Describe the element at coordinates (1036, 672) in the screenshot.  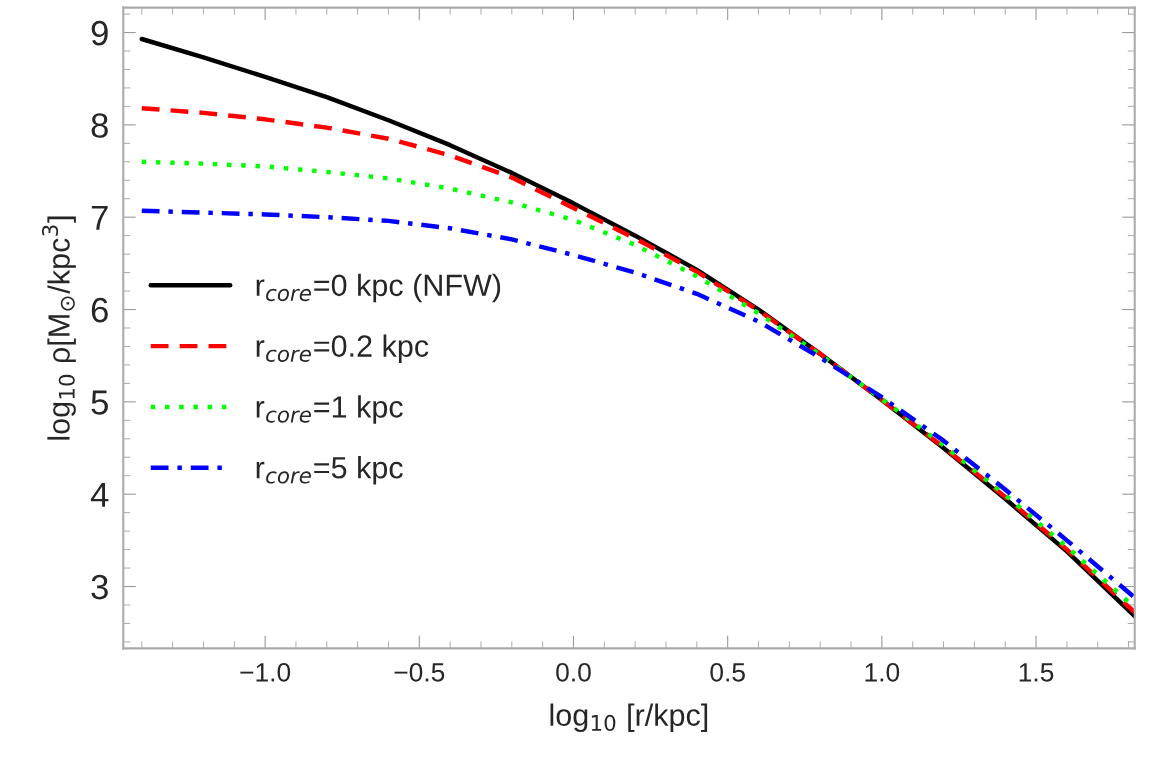
I see `x-tick-label: 1.5` at that location.